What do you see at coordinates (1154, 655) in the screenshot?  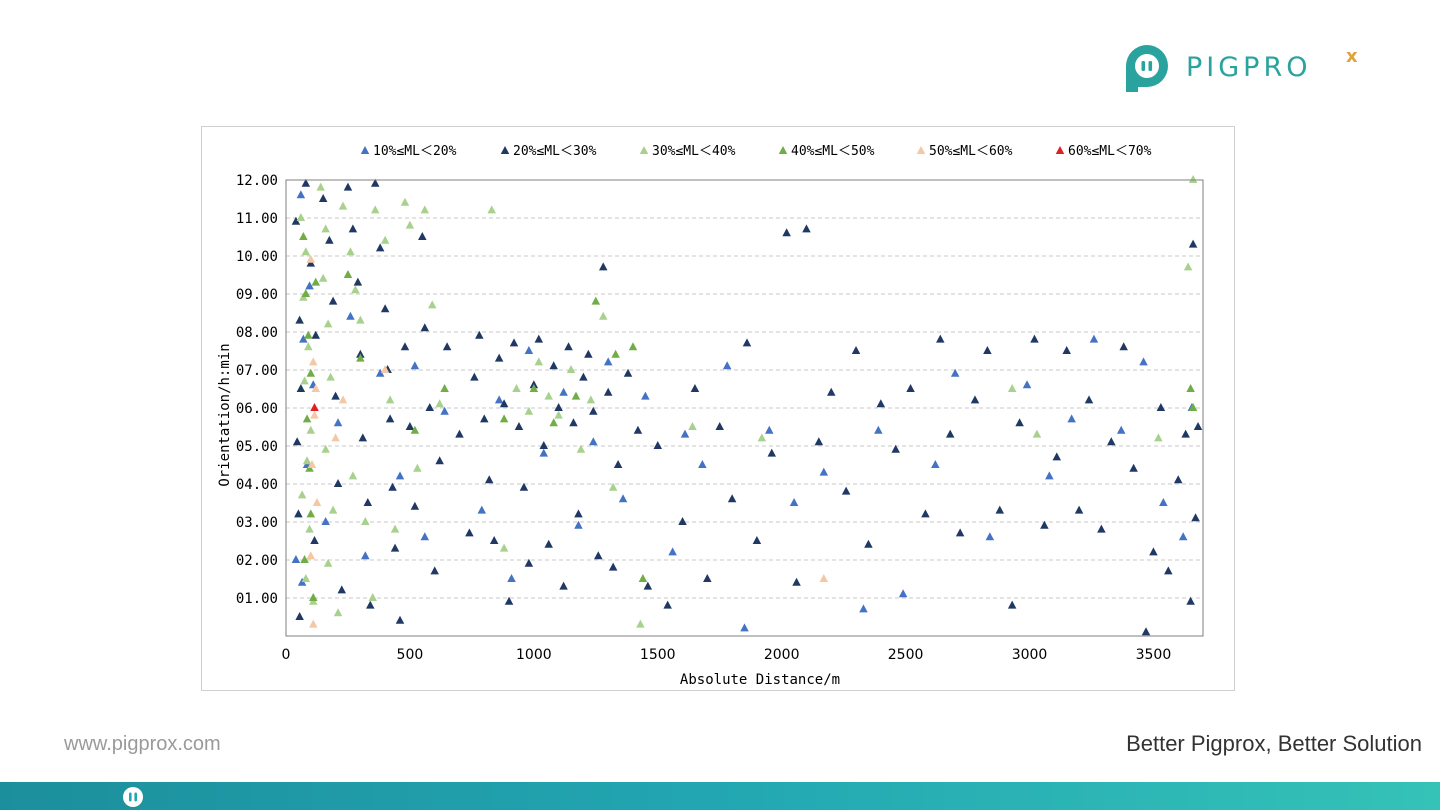 I see `x-tick-label: 3500` at bounding box center [1154, 655].